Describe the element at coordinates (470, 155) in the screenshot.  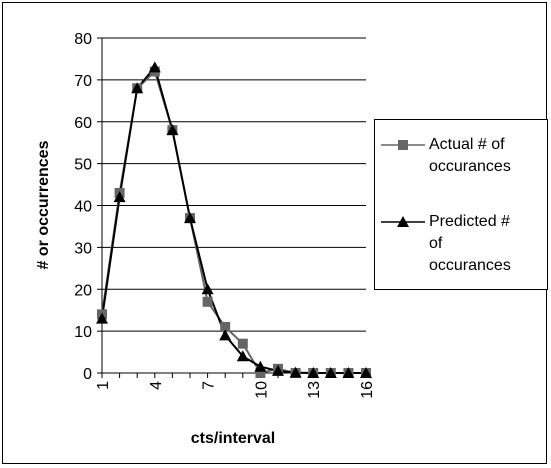
I see `legend-label-actual: Actual # of occurances` at that location.